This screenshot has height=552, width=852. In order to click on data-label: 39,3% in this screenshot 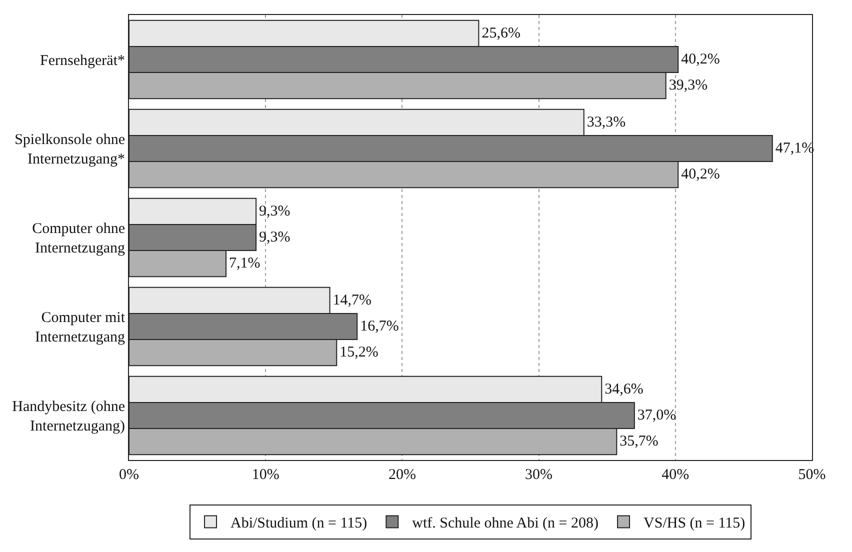, I will do `click(688, 86)`.